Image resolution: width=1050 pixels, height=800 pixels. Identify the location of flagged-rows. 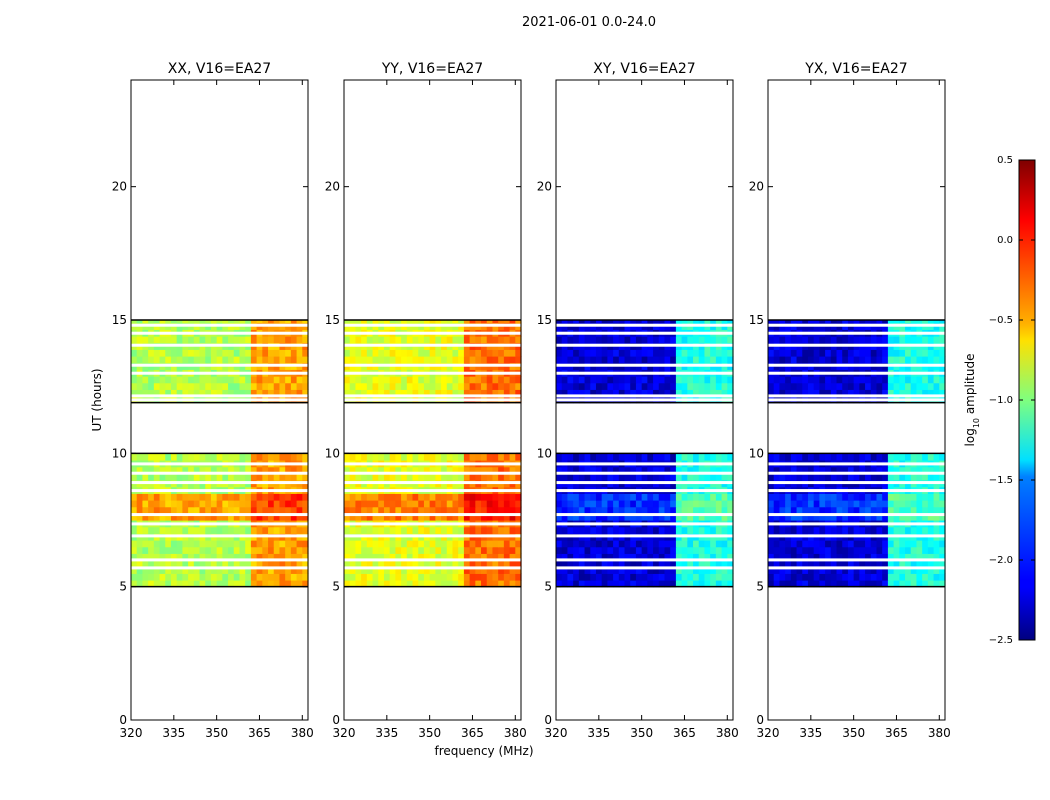
(856, 446).